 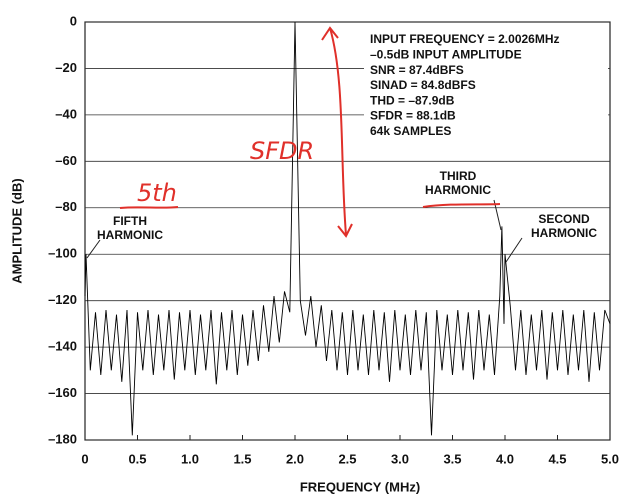 What do you see at coordinates (413, 116) in the screenshot?
I see `info-line: SFDR = 88.1dB` at bounding box center [413, 116].